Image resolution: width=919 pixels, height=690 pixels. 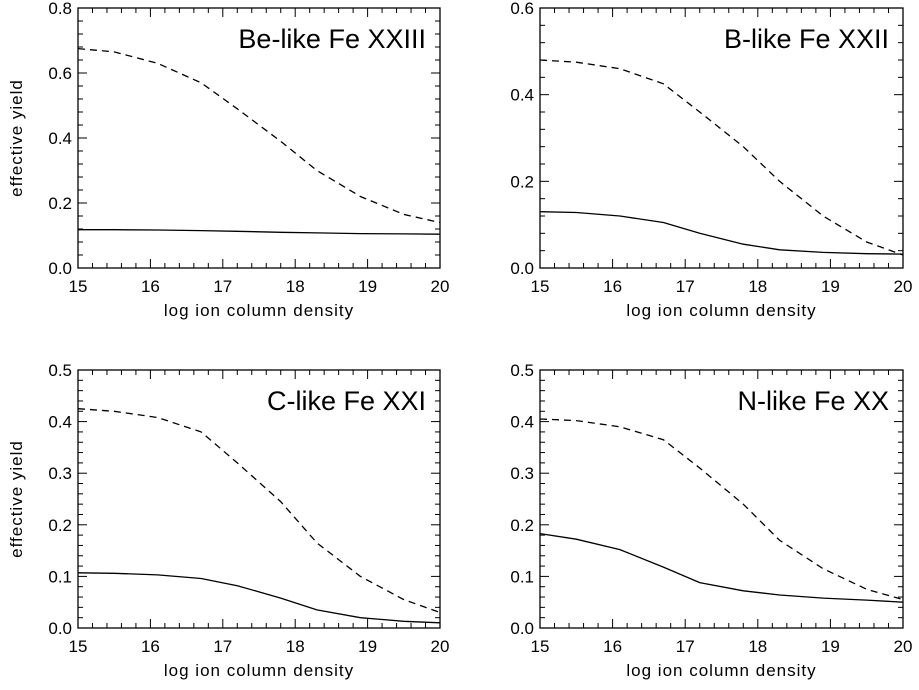 I want to click on panel-title: Be-like Fe XXIII, so click(x=332, y=39).